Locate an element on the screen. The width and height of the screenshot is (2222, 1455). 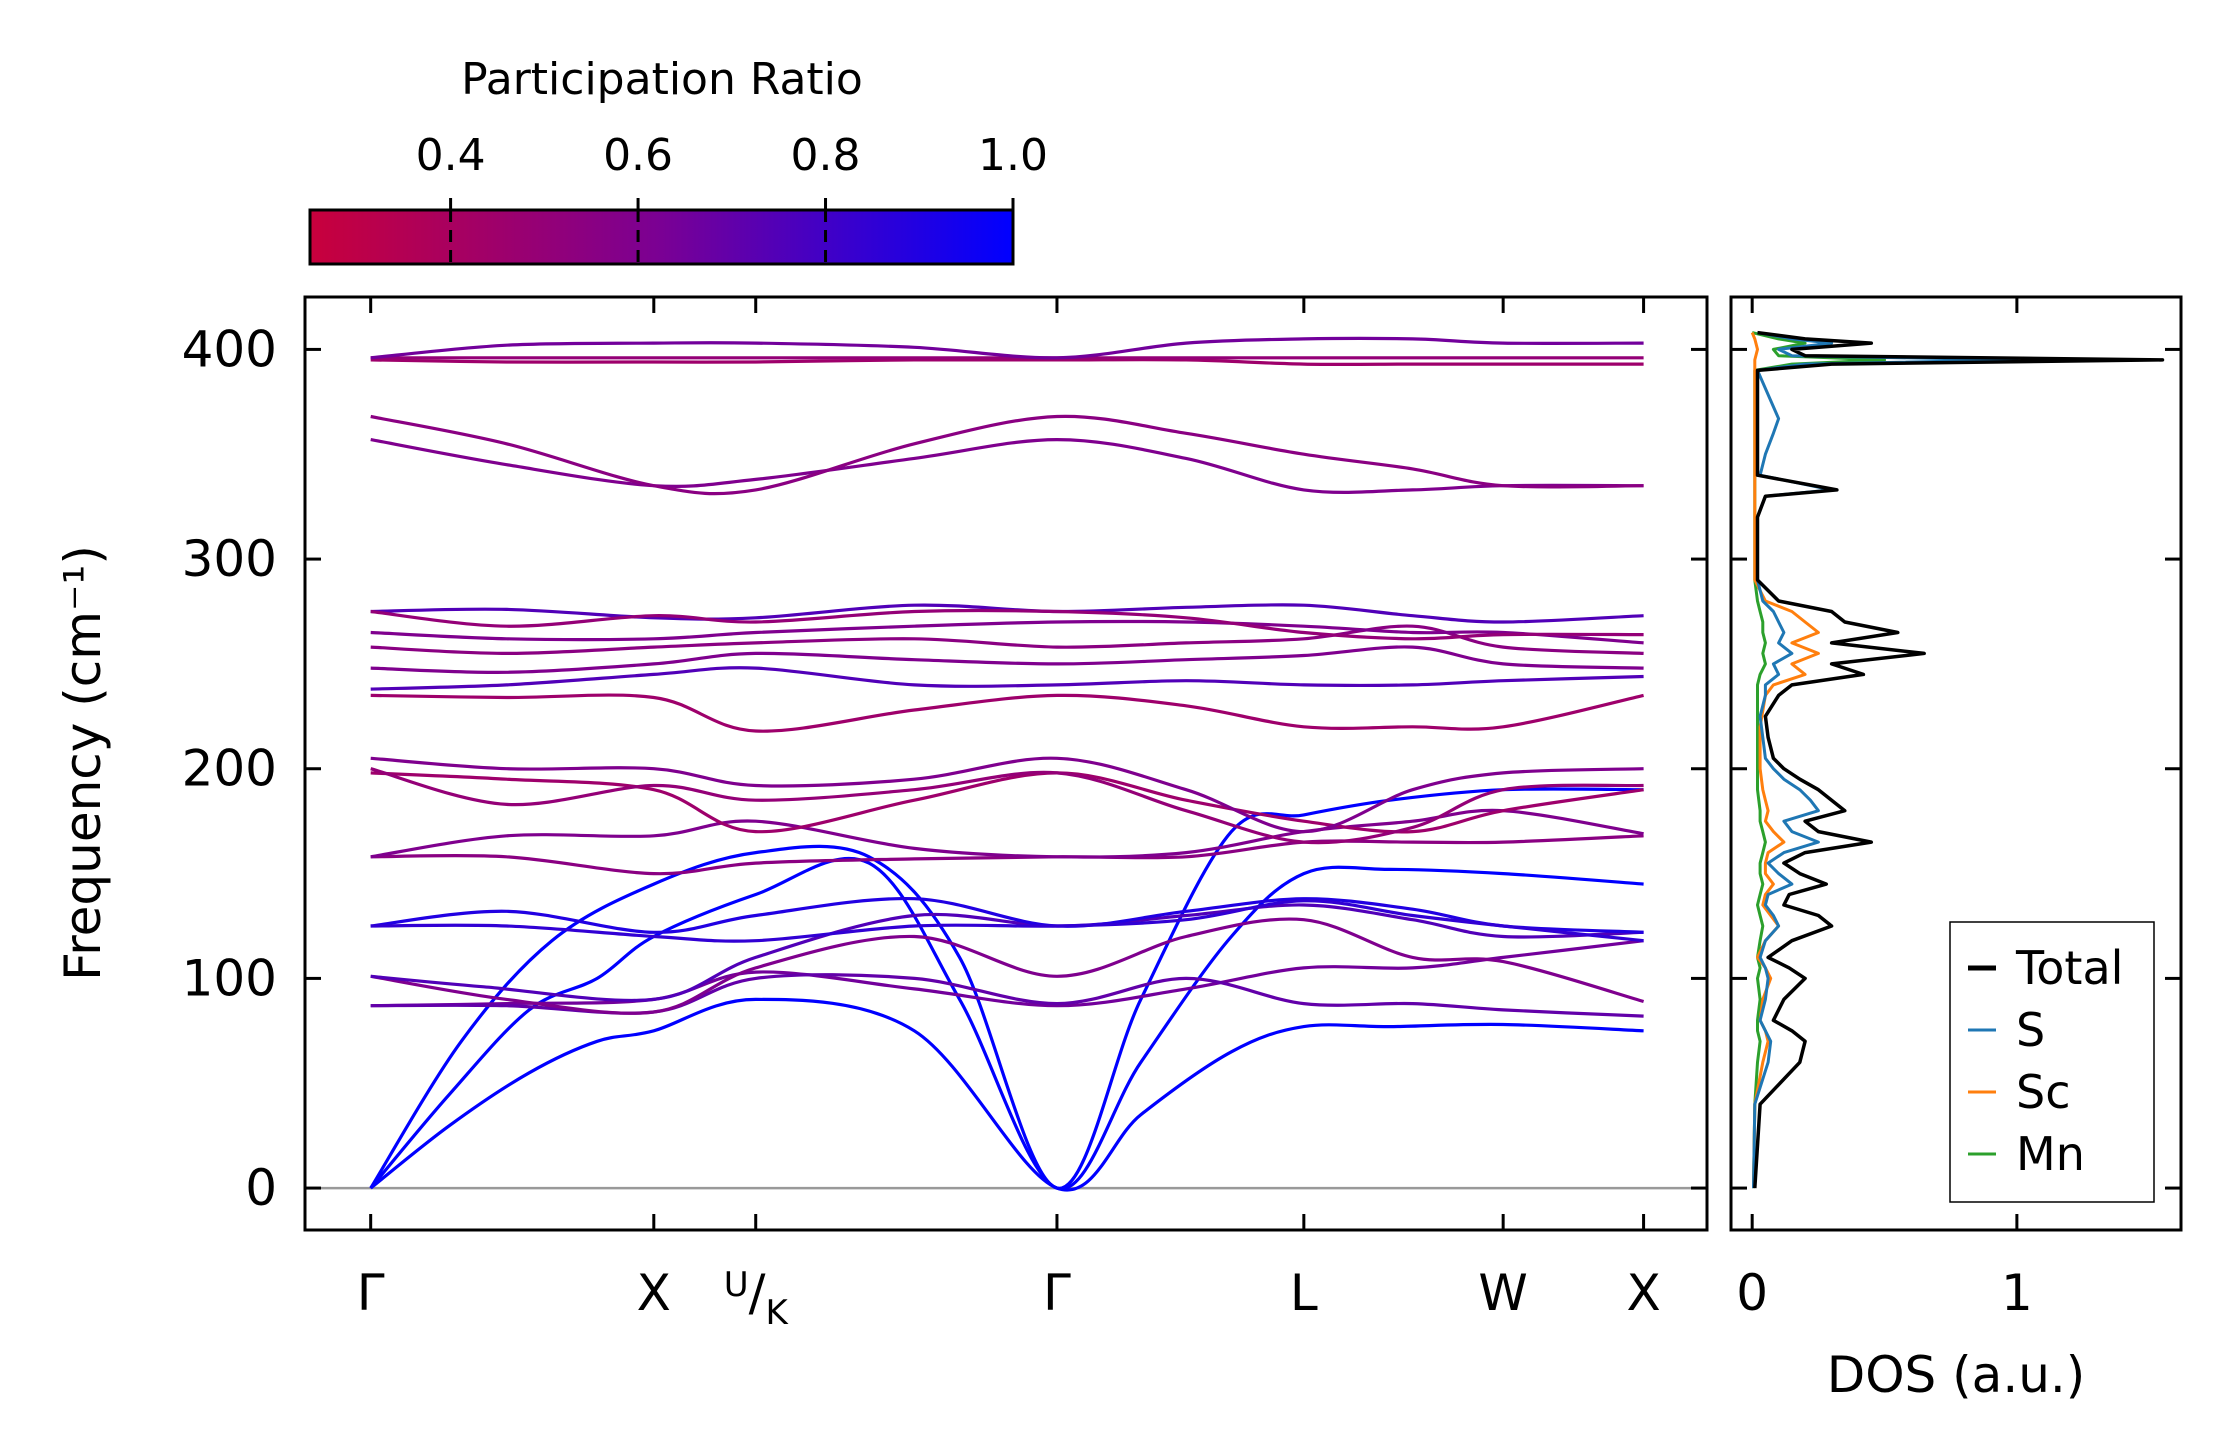
dos-line-sc is located at coordinates (1785, 760).